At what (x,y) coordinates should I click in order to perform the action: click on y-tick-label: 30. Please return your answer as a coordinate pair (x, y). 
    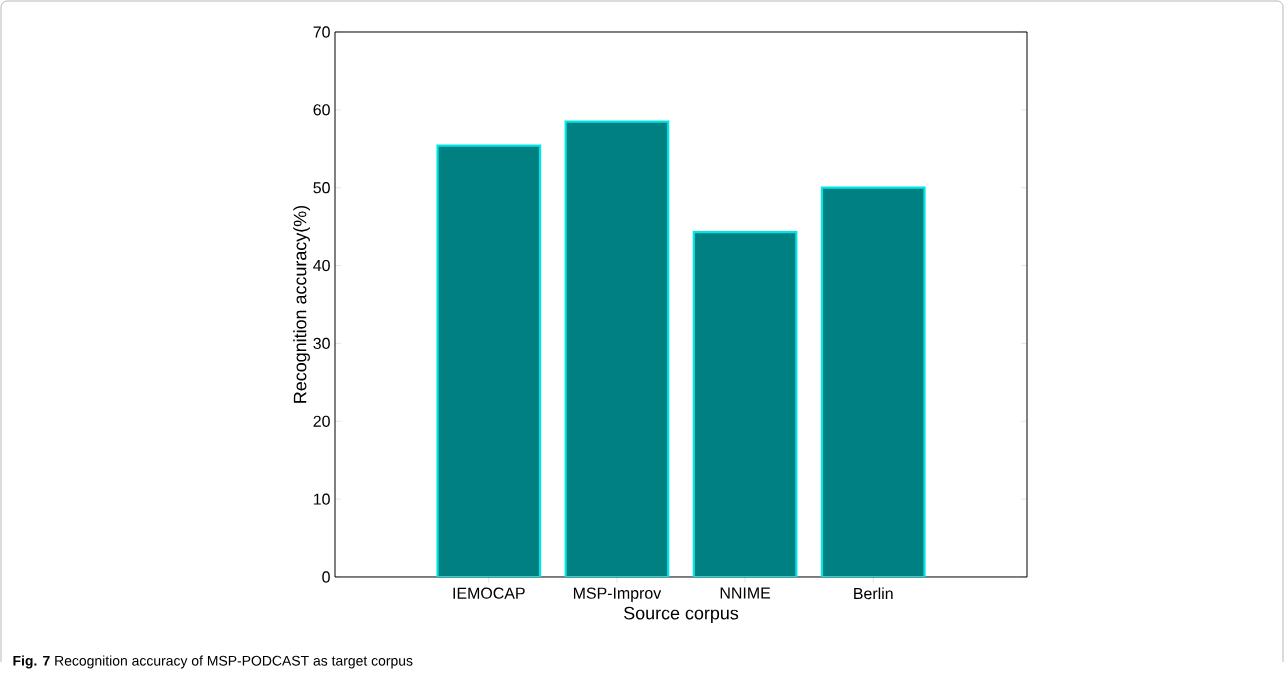
    Looking at the image, I should click on (321, 343).